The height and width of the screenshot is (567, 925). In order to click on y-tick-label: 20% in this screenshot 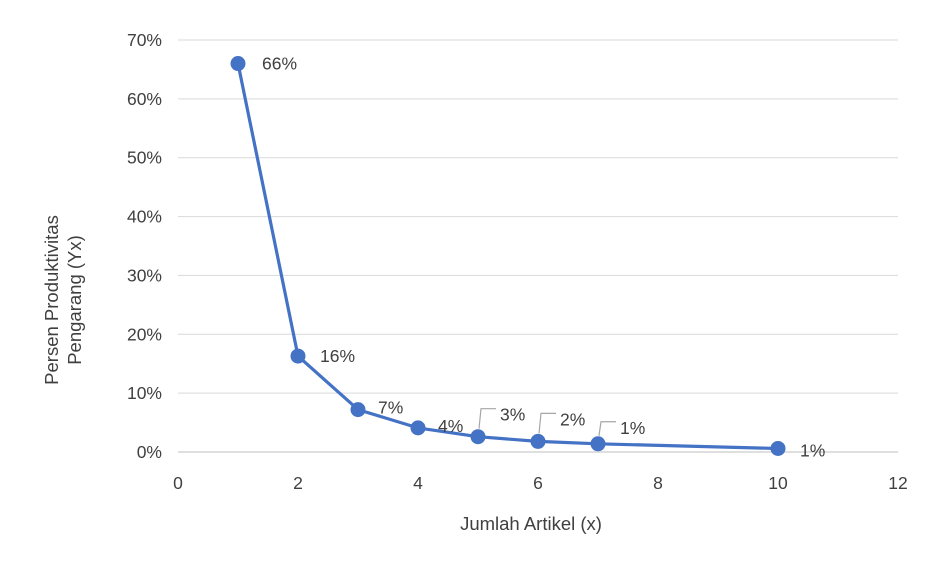, I will do `click(144, 334)`.